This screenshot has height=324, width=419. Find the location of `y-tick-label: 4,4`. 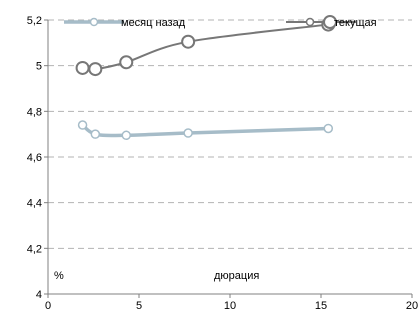

y-tick-label: 4,4 is located at coordinates (34, 204).